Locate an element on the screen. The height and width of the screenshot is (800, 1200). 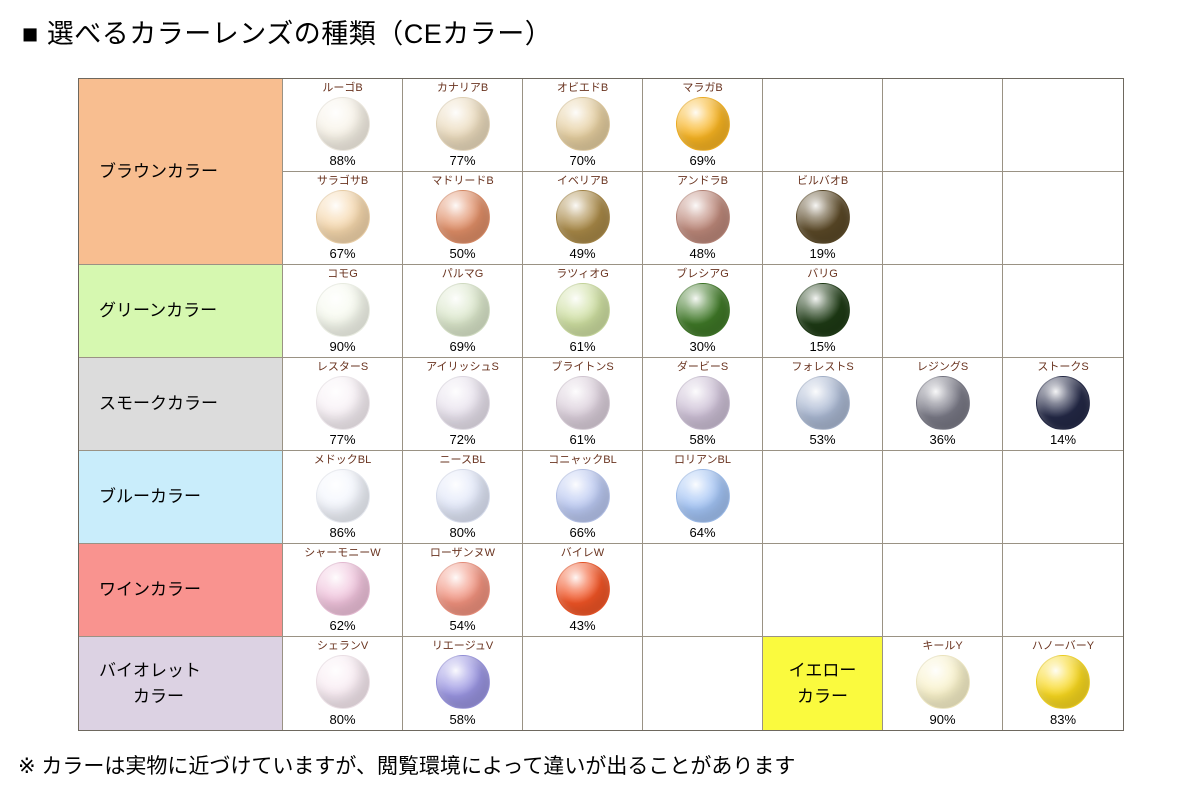
lens-cell: ブレシアG 30% is located at coordinates (703, 311).